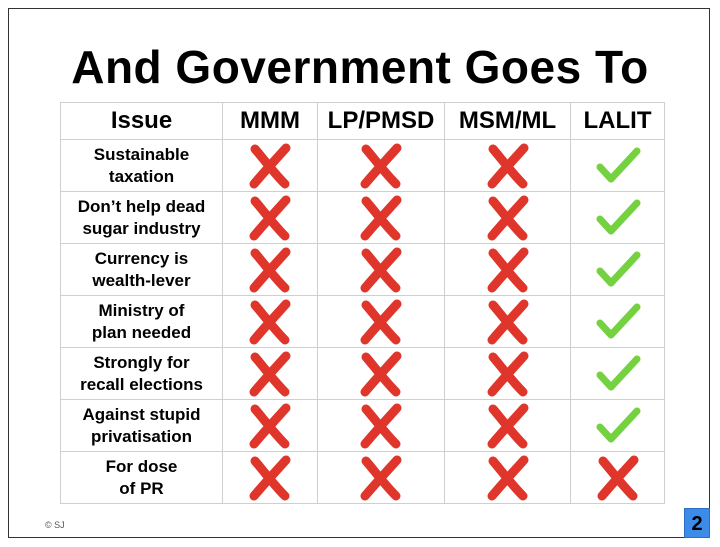 Image resolution: width=720 pixels, height=547 pixels. I want to click on issue-label: Don’t help dead sugar industry, so click(141, 217).